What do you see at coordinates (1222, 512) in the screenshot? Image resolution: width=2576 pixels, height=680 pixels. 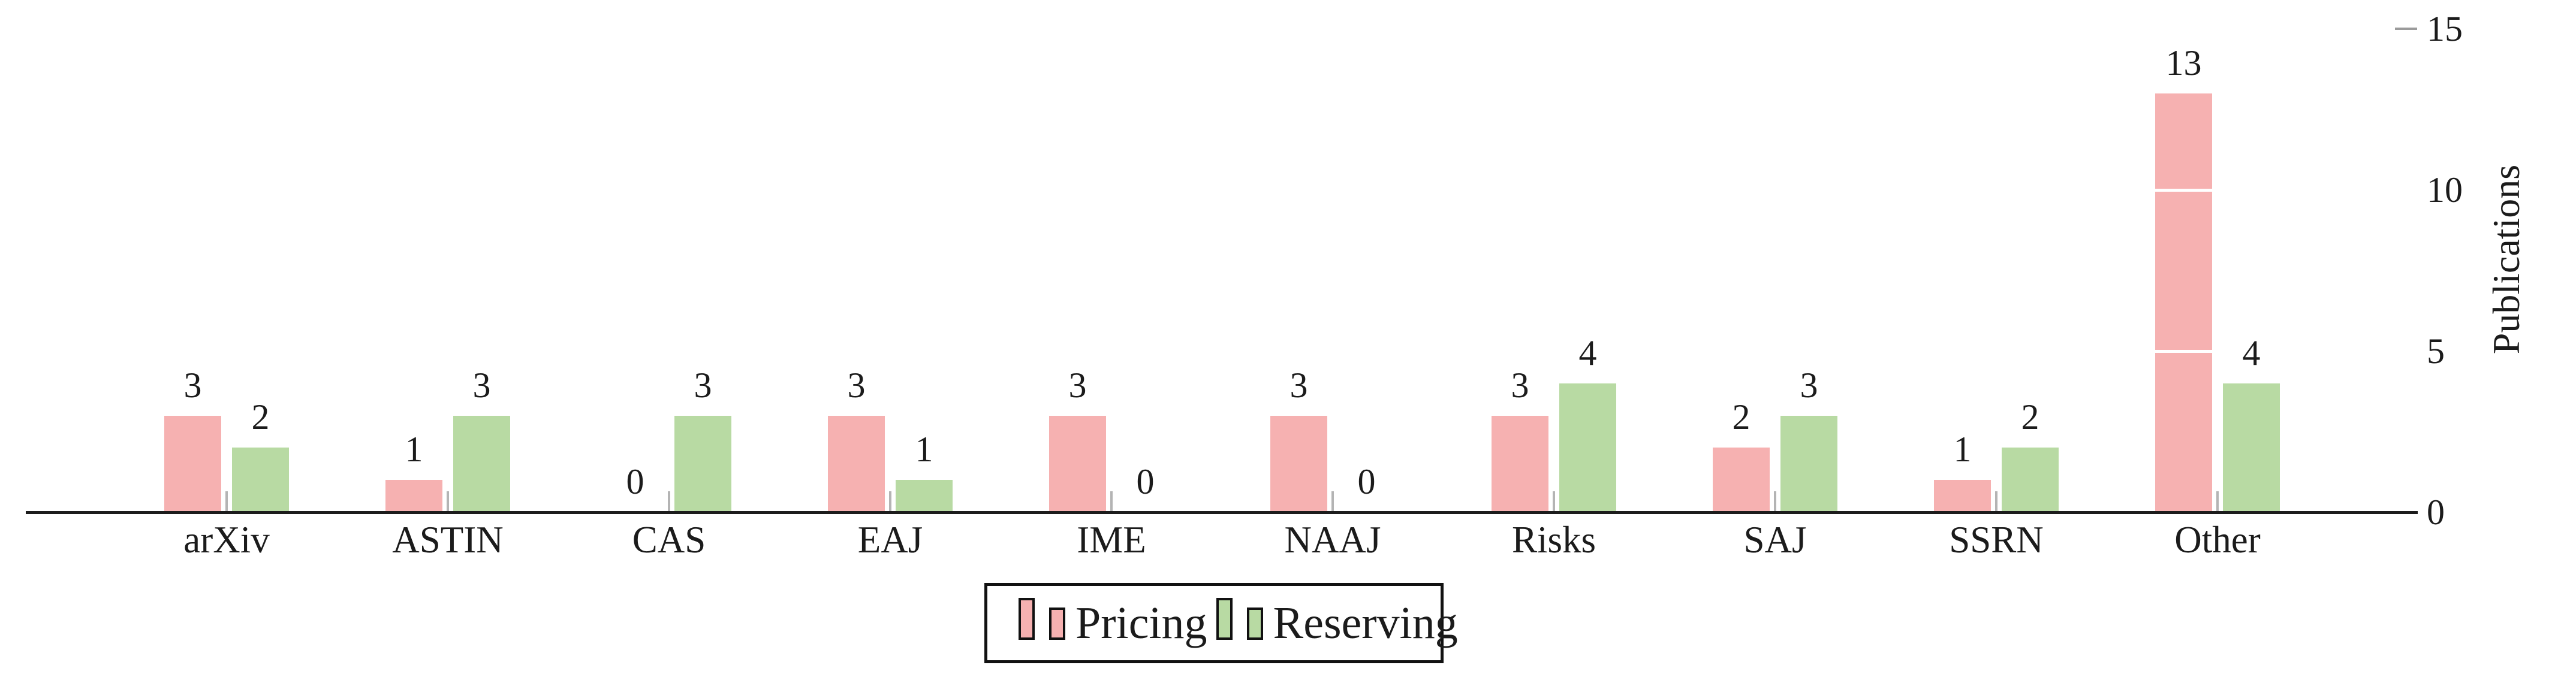 I see `x-axis-line` at bounding box center [1222, 512].